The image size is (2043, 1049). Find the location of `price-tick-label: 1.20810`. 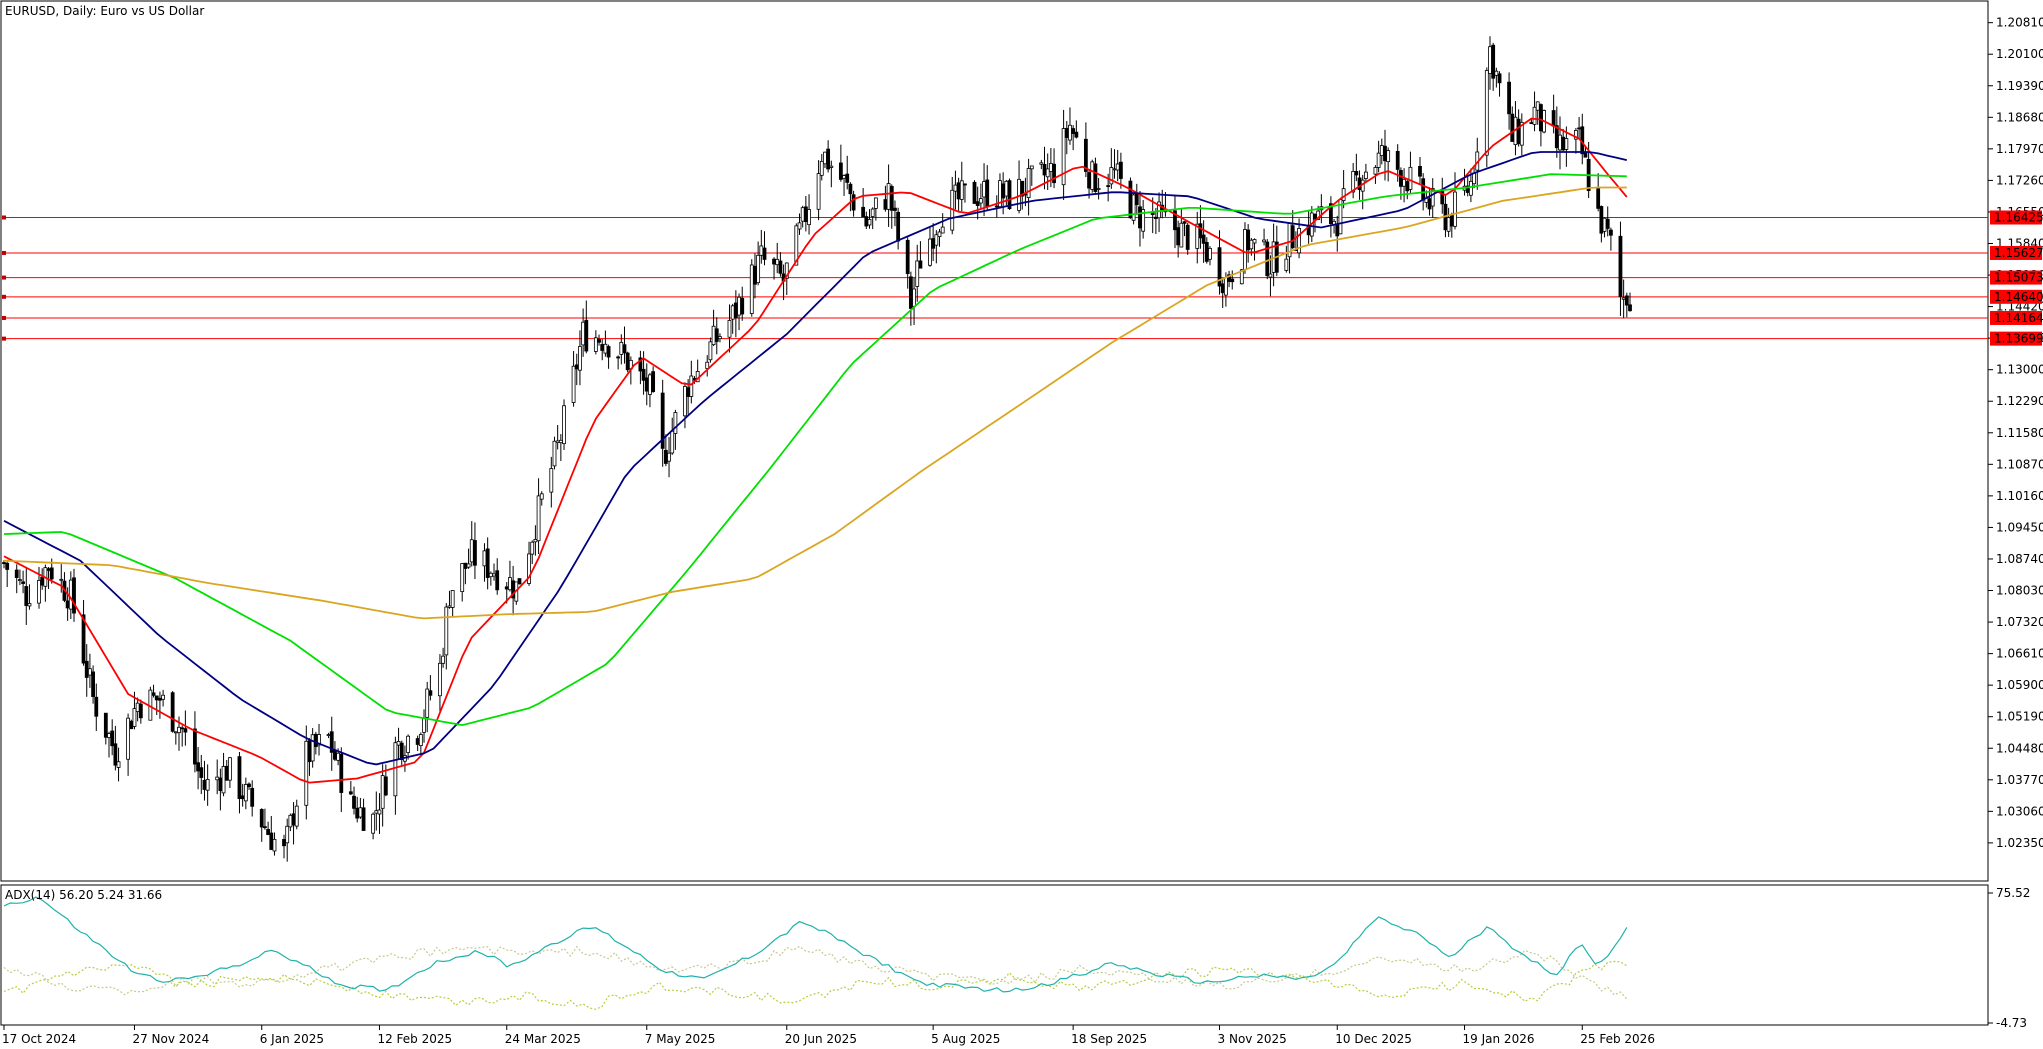

price-tick-label: 1.20810 is located at coordinates (2019, 23).